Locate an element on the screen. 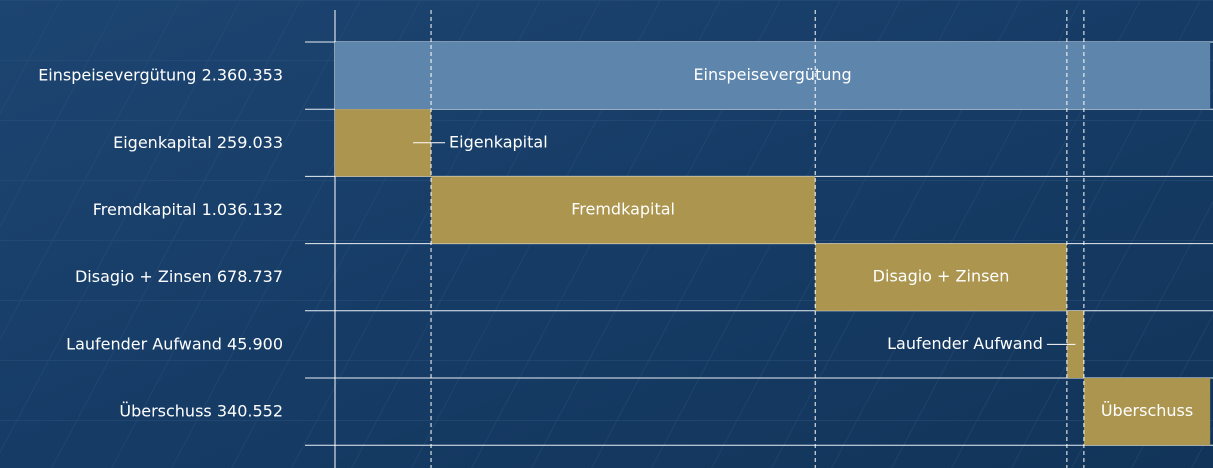 This screenshot has width=1213, height=468. row-label: Einspeisevergütung 2.360.353 is located at coordinates (160, 74).